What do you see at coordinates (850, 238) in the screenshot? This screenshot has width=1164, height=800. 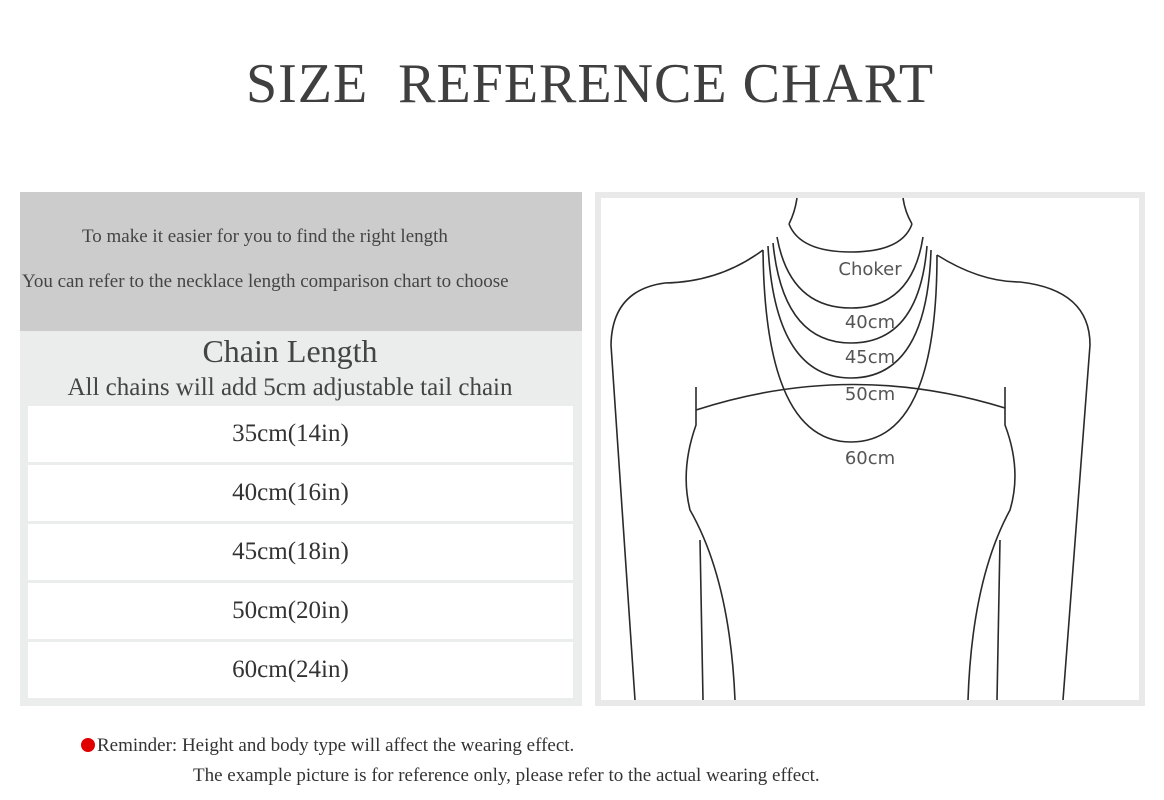 I see `chain-choker` at bounding box center [850, 238].